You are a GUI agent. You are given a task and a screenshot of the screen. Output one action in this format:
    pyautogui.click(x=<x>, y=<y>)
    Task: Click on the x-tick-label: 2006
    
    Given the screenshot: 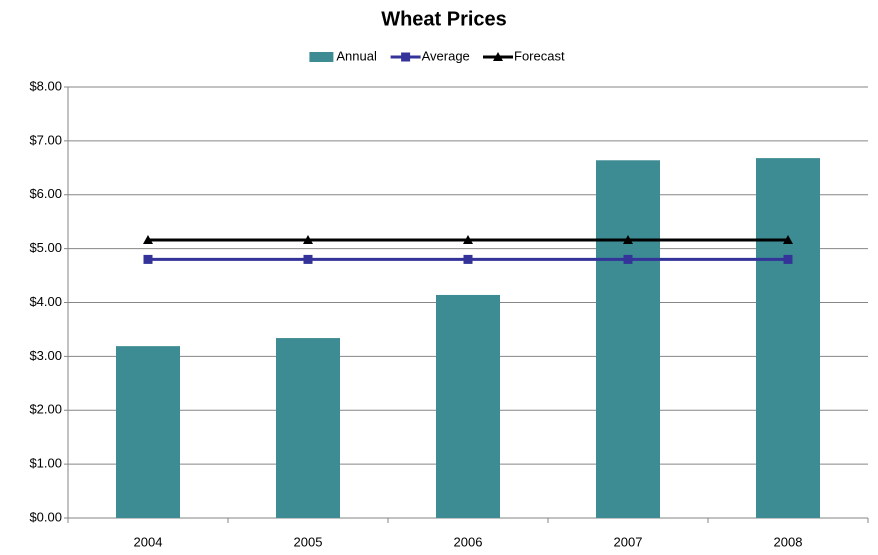 What is the action you would take?
    pyautogui.click(x=468, y=541)
    